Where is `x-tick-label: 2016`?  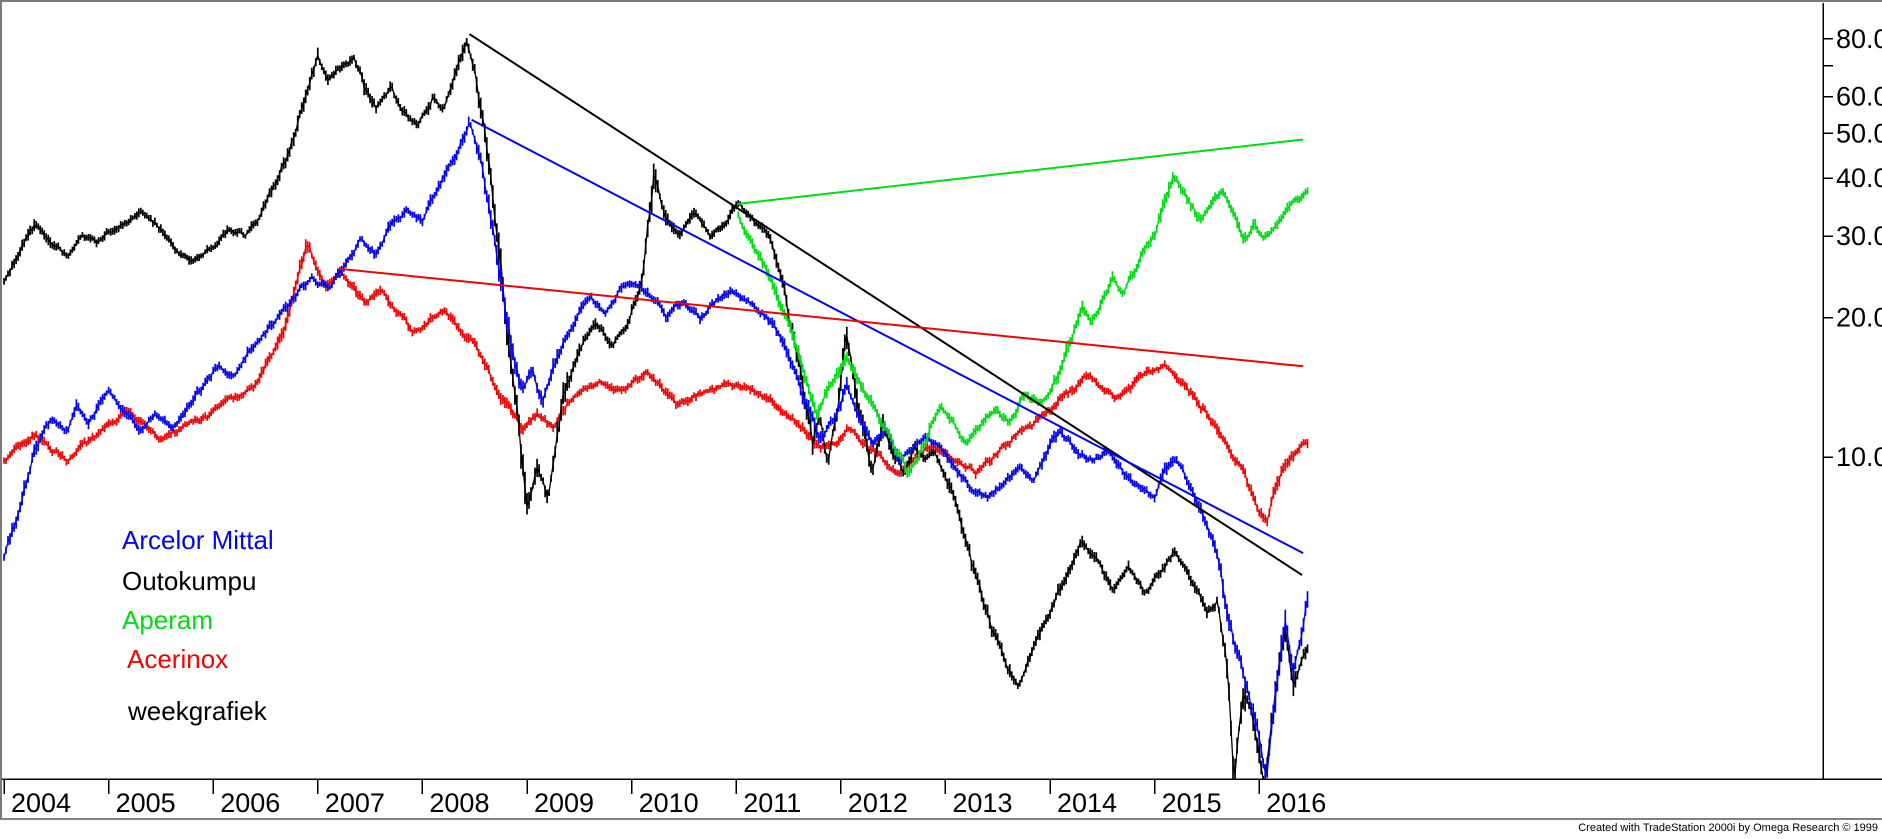
x-tick-label: 2016 is located at coordinates (1296, 803).